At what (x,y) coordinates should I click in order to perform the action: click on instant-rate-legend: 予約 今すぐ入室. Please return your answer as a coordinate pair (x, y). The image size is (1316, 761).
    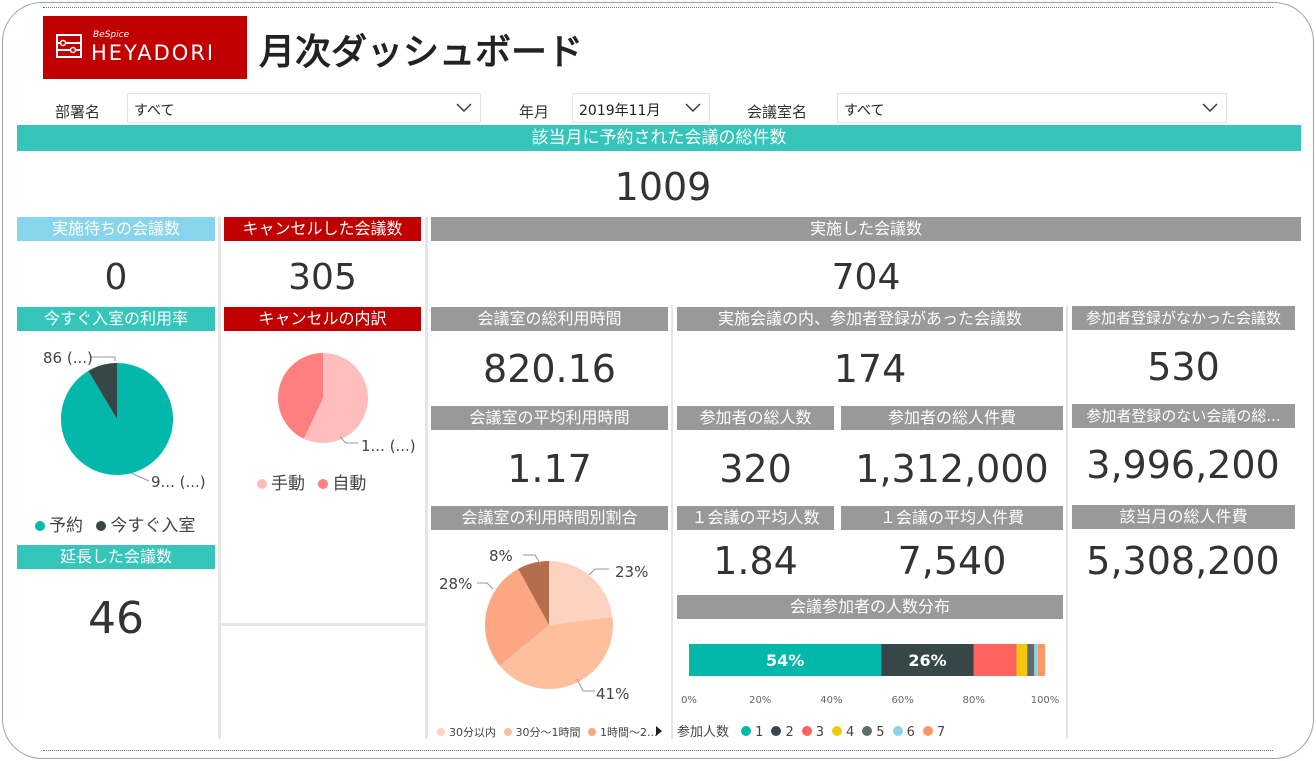
    Looking at the image, I should click on (115, 523).